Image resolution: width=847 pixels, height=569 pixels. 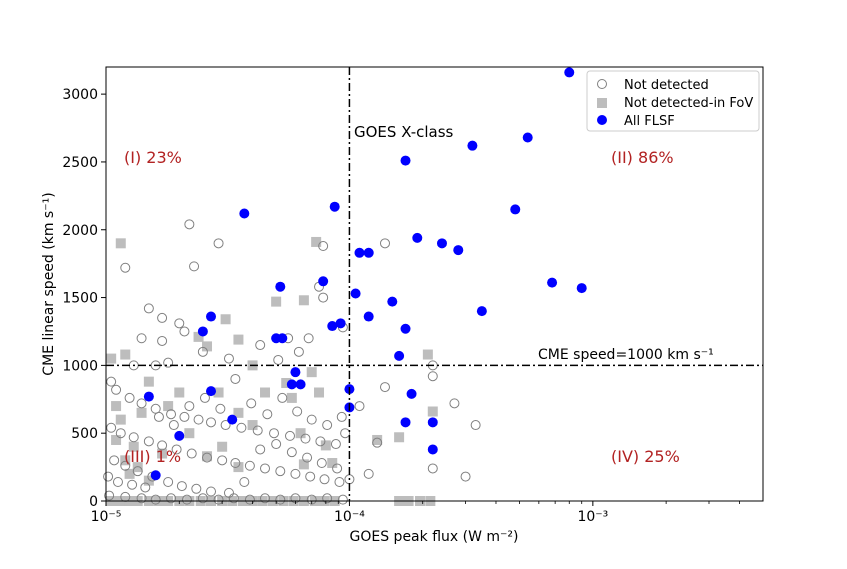 What do you see at coordinates (80, 163) in the screenshot?
I see `y-tick-label: 2500` at bounding box center [80, 163].